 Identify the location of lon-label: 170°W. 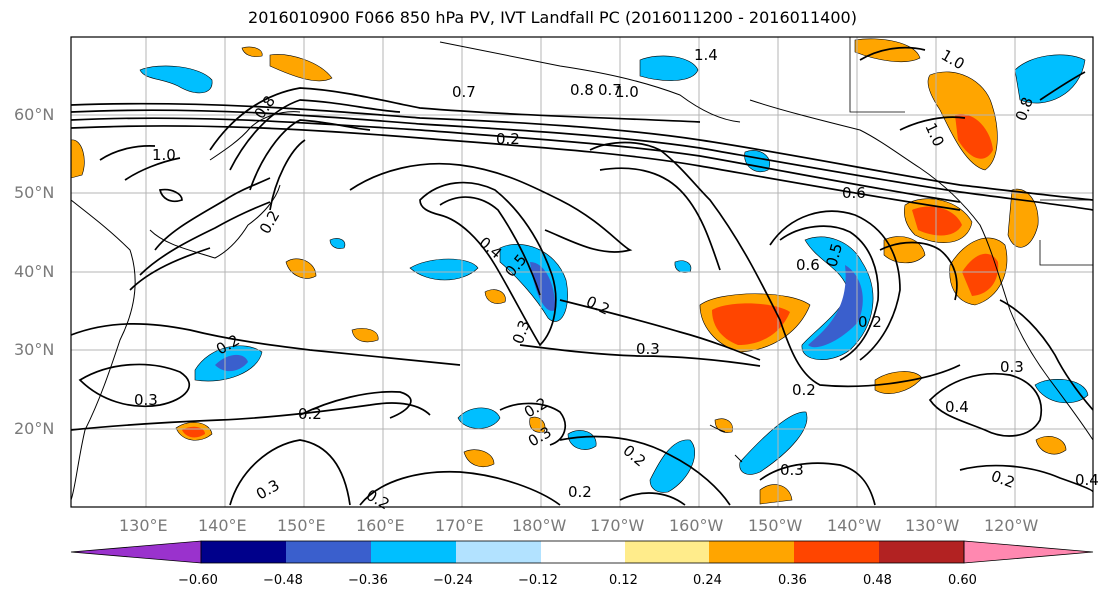
(617, 525).